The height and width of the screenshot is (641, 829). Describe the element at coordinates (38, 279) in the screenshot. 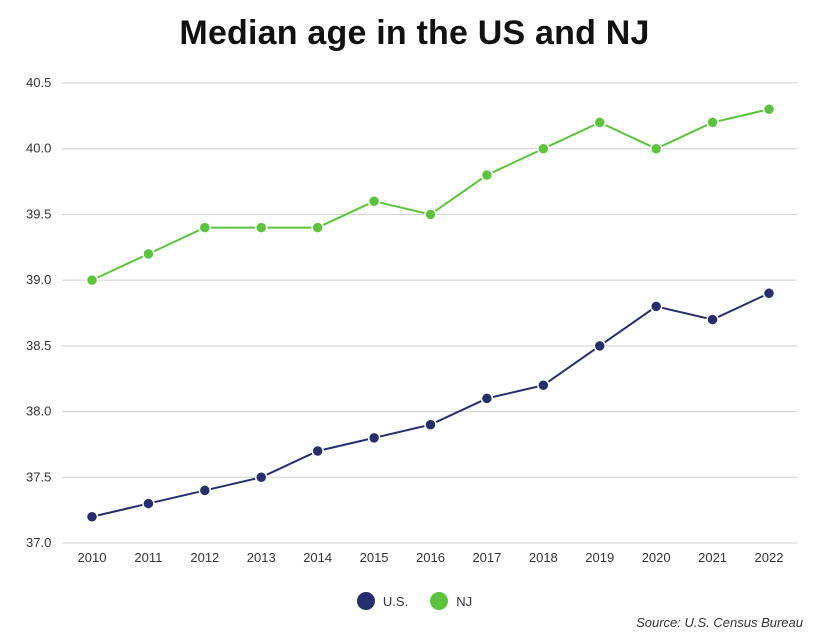

I see `y-tick-label: 39.0` at that location.